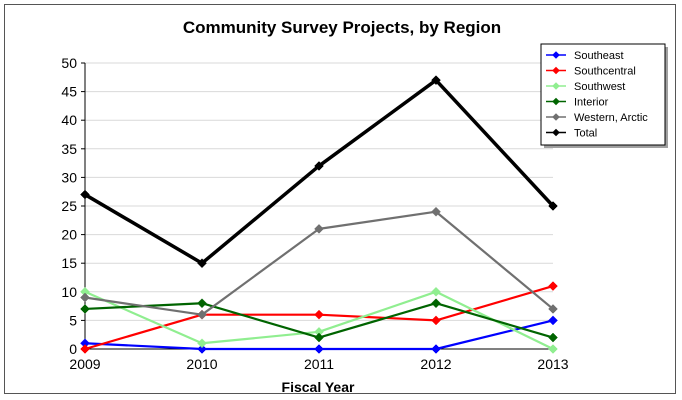 The height and width of the screenshot is (400, 682). Describe the element at coordinates (69, 263) in the screenshot. I see `y-tick-label: 15` at that location.